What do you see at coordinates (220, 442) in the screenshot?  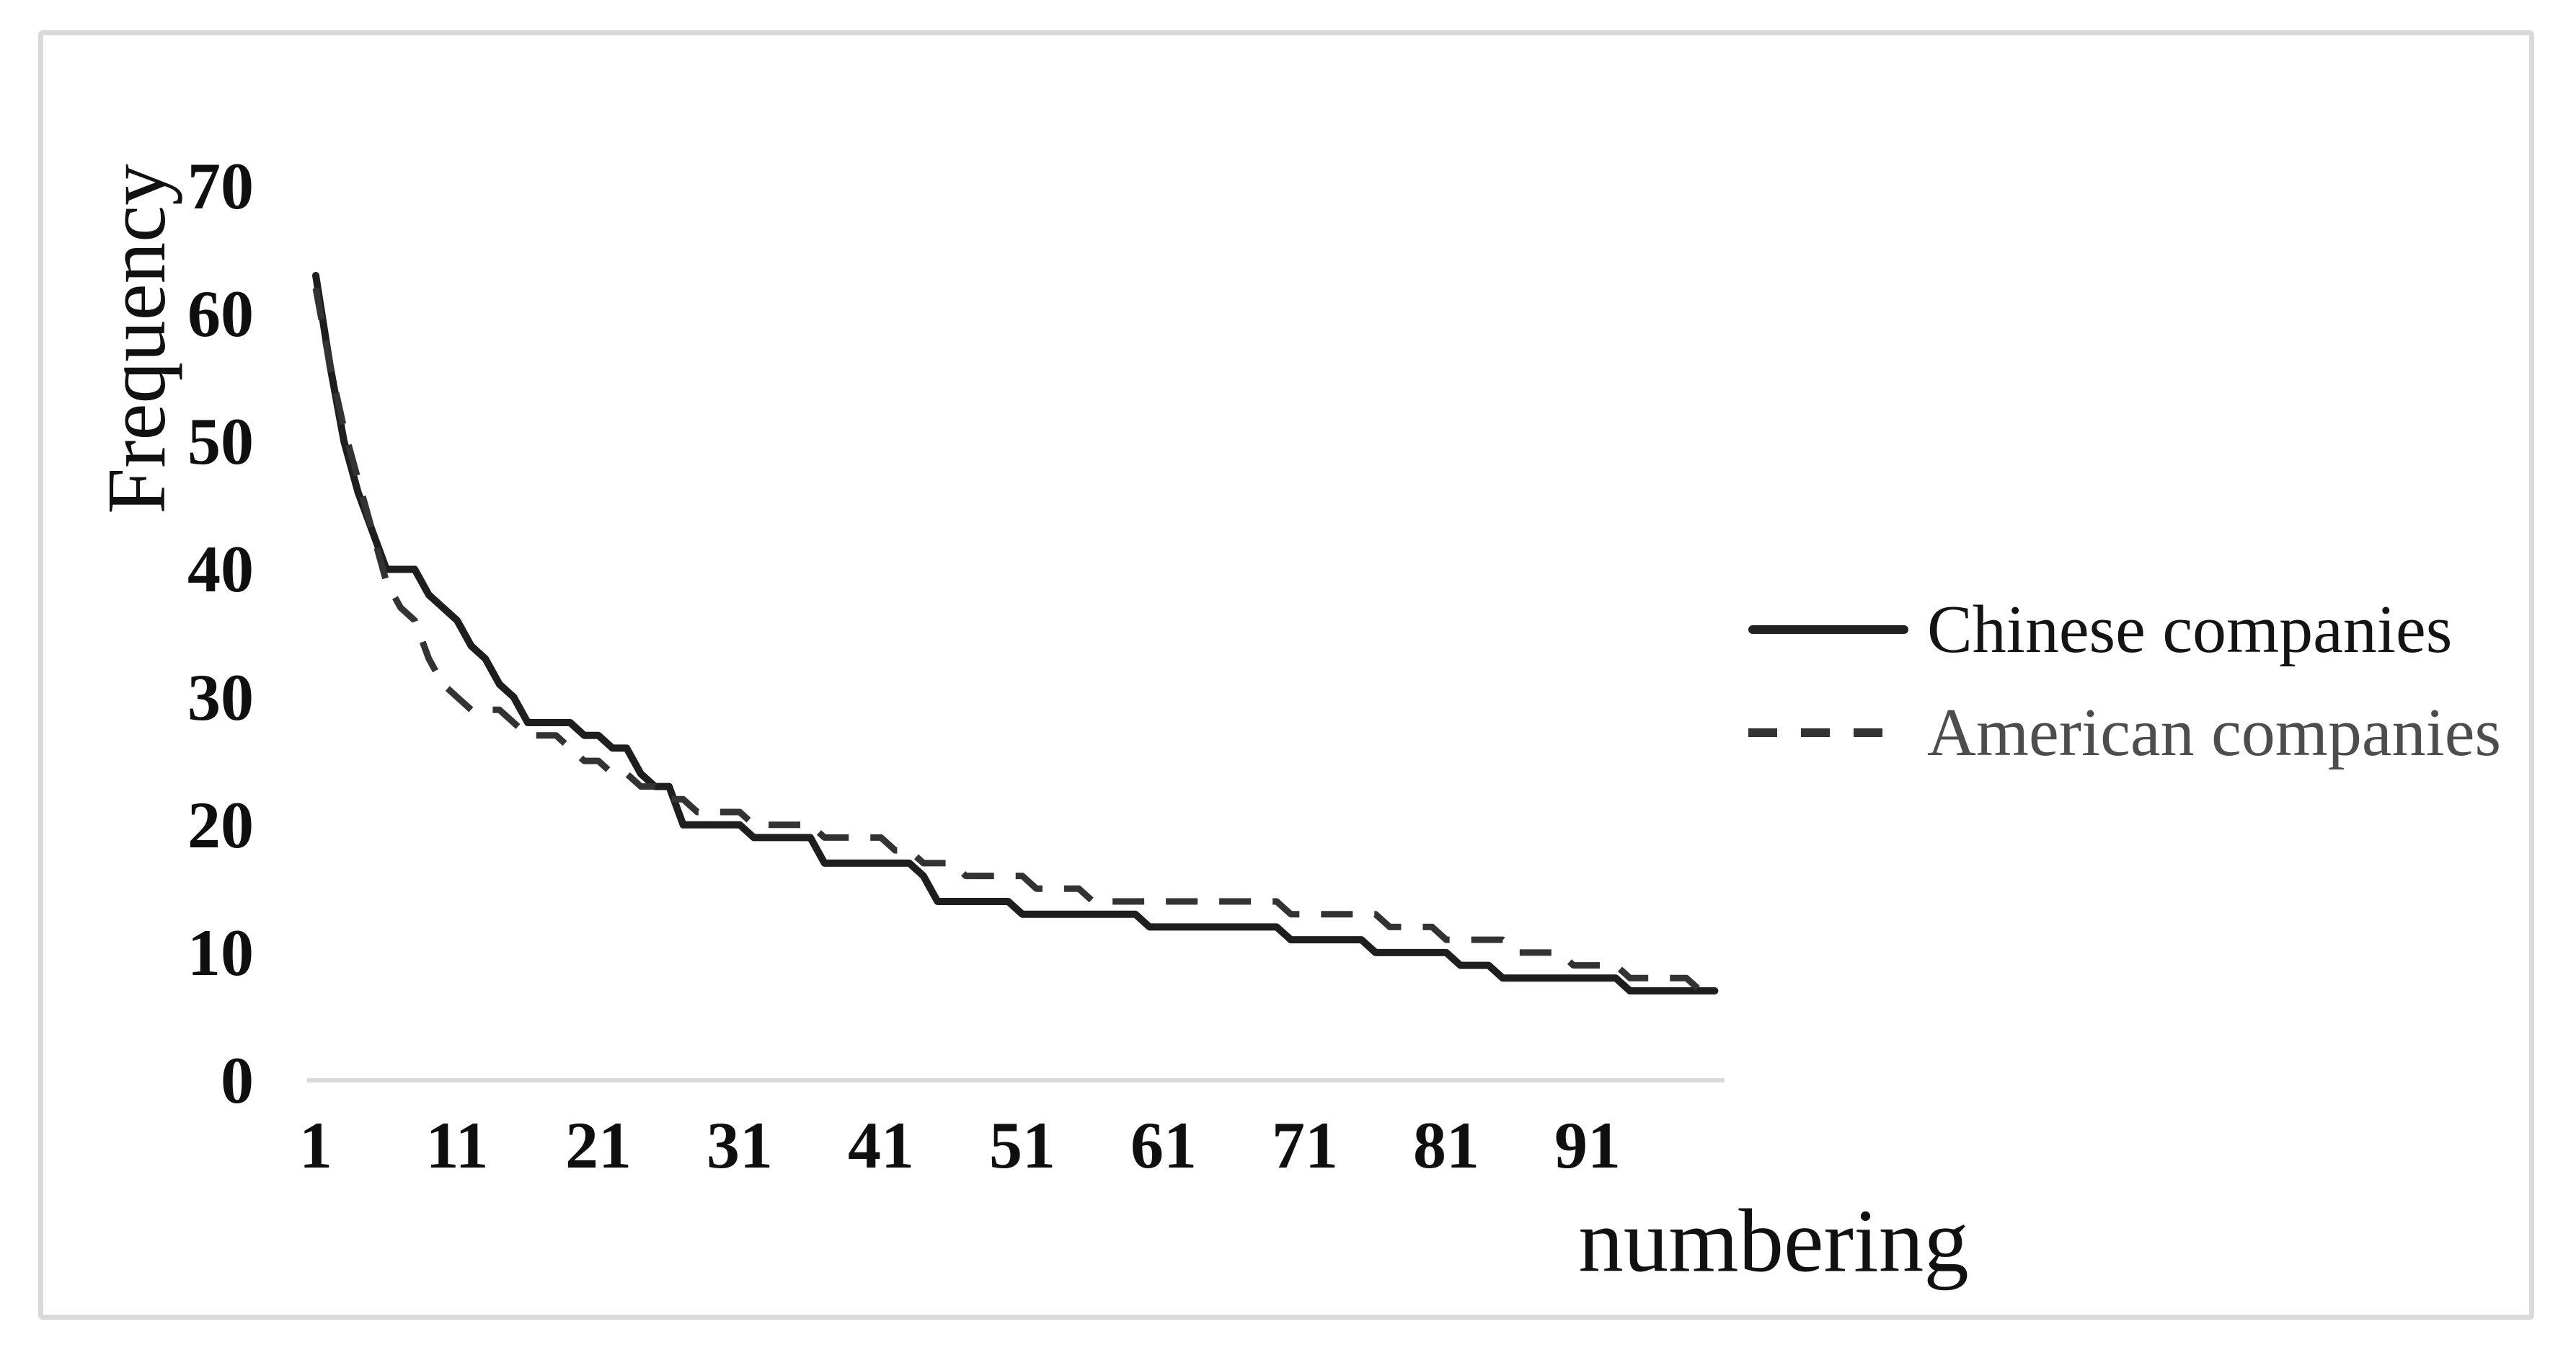 I see `y-tick-label-50: 50` at bounding box center [220, 442].